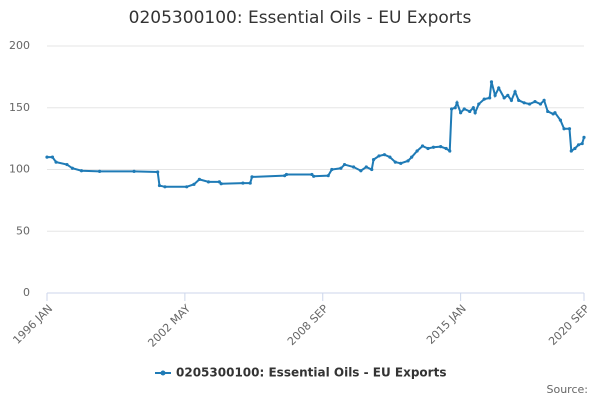 The image size is (600, 400). Describe the element at coordinates (19, 169) in the screenshot. I see `y-tick-label: 100` at that location.